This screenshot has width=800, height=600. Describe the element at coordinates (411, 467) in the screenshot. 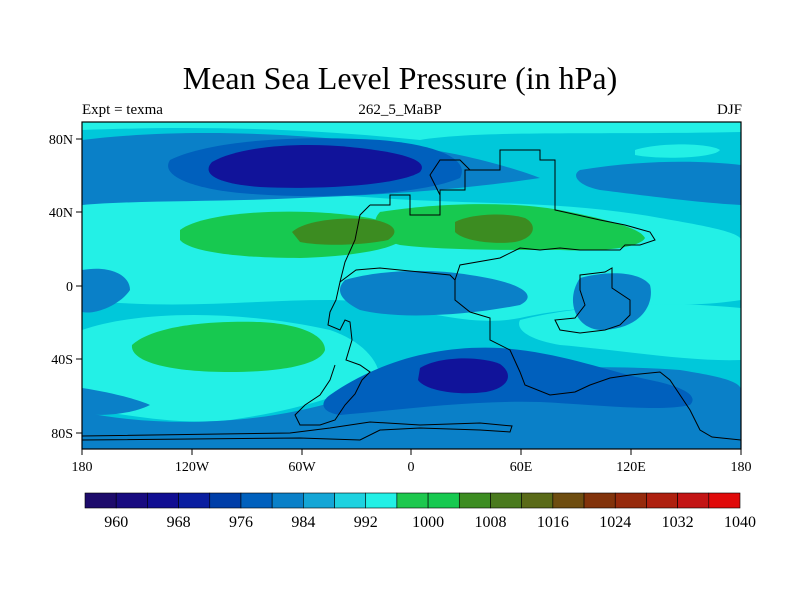

I see `x-tick-label: 0` at that location.